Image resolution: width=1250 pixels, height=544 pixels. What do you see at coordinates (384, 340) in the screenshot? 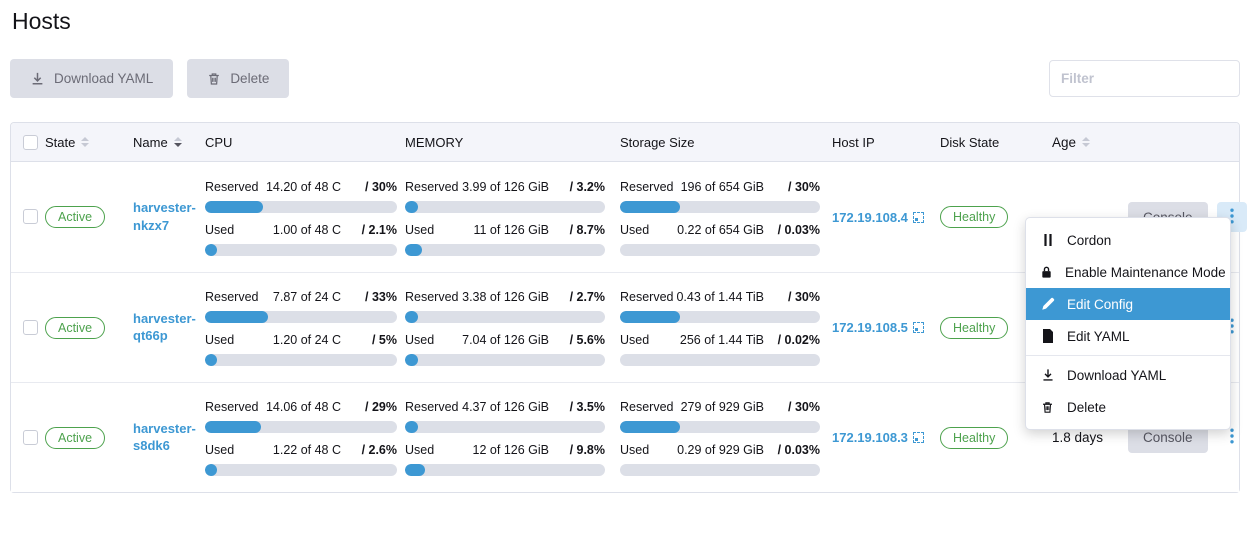
I see `cpu-used-percent: / 5%` at bounding box center [384, 340].